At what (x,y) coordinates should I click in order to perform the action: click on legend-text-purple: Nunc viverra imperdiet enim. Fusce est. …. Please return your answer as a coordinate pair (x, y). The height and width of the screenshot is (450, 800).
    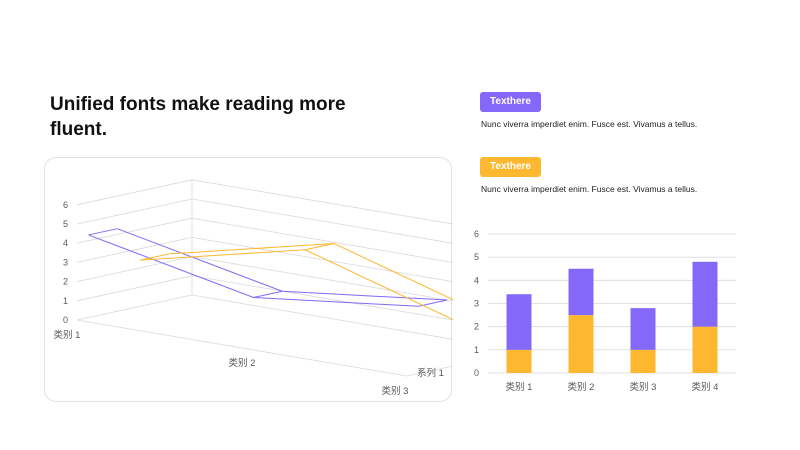
    Looking at the image, I should click on (589, 124).